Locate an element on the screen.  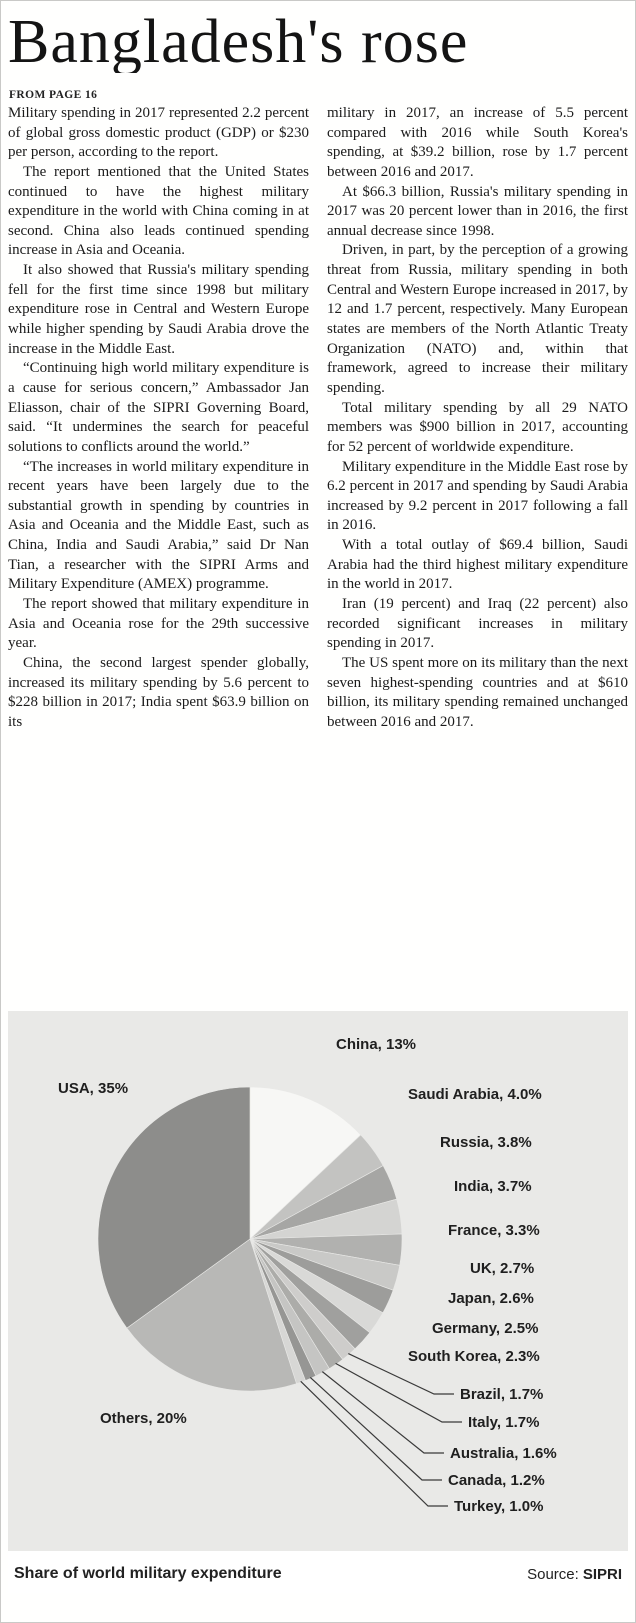
pie-label-others: Others, 20% is located at coordinates (143, 1418).